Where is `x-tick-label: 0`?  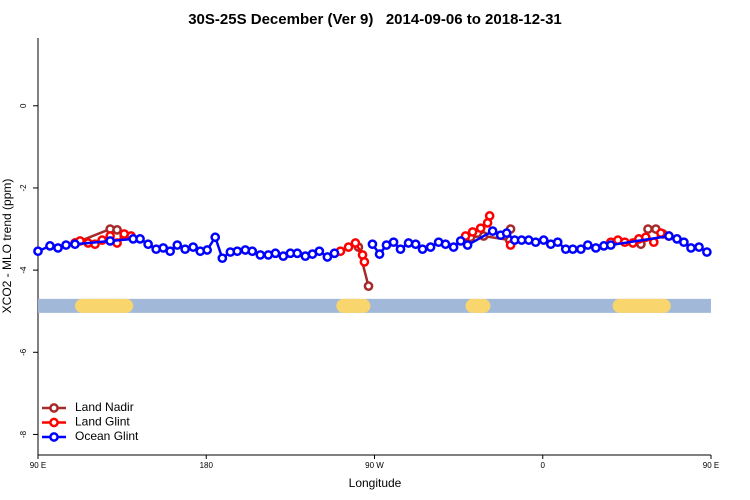 x-tick-label: 0 is located at coordinates (543, 465).